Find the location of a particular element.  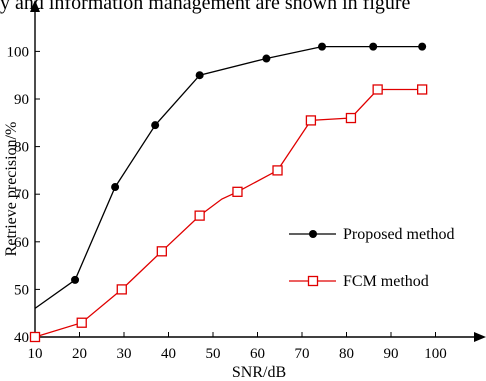

legend-item-2: FCM method is located at coordinates (359, 281).